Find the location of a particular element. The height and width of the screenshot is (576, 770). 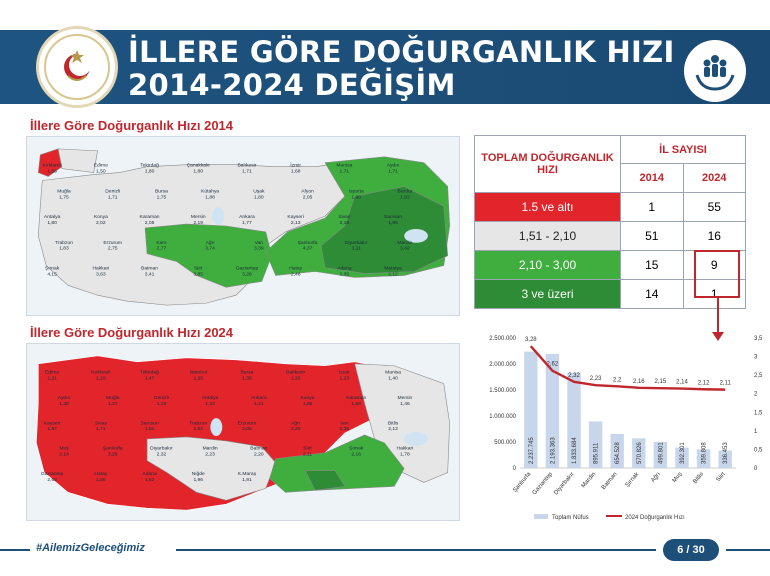

province-label: Muş is located at coordinates (64, 449).